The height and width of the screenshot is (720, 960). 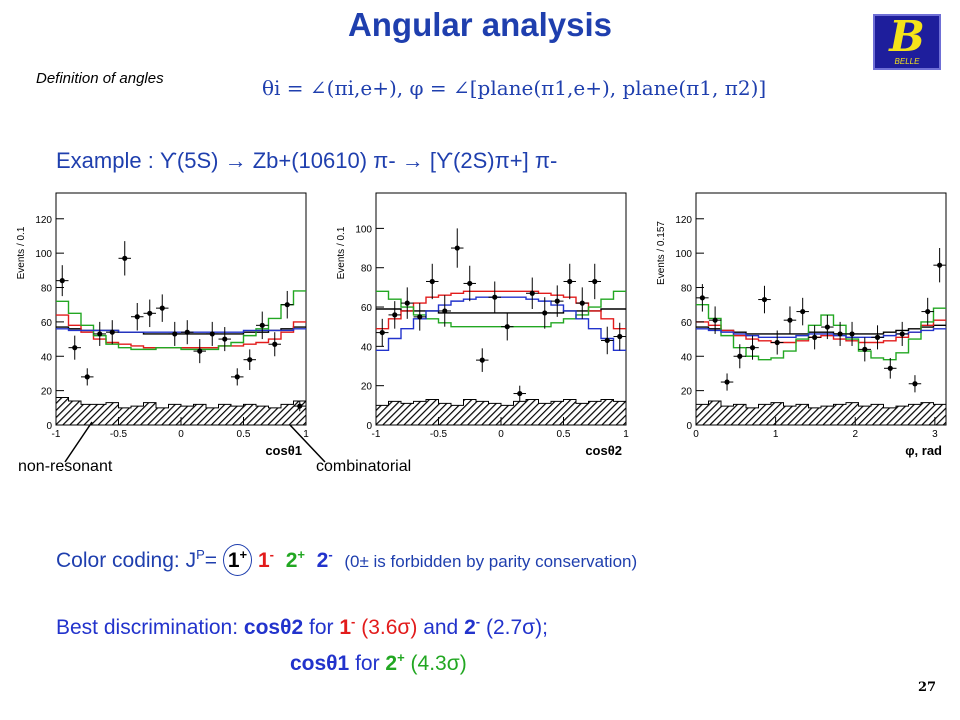 What do you see at coordinates (345, 627) in the screenshot?
I see `best-1minus-label: 1` at bounding box center [345, 627].